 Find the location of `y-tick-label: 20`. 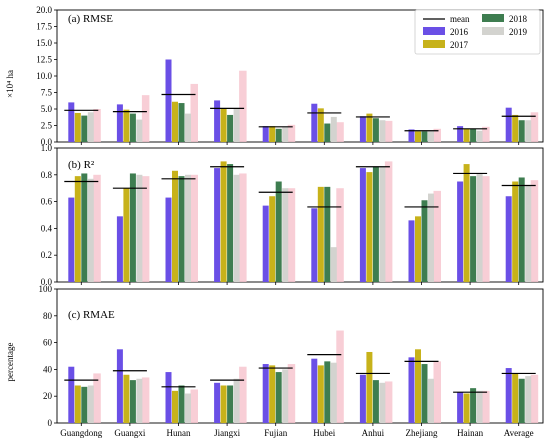

y-tick-label: 20 is located at coordinates (48, 396).